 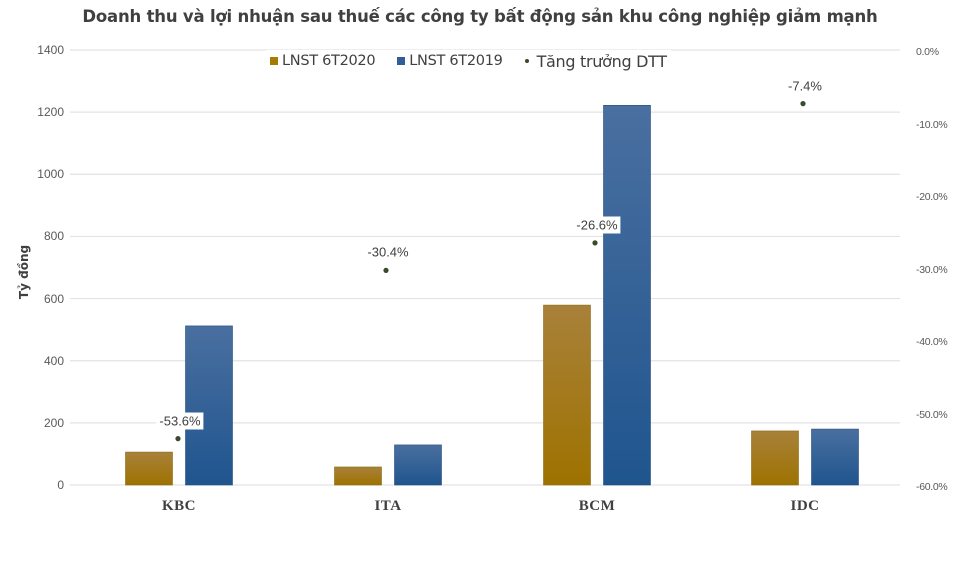 I want to click on legend: LNST 6T2020 LNST 6T2019 Tăng trưởng DTT, so click(x=468, y=61).